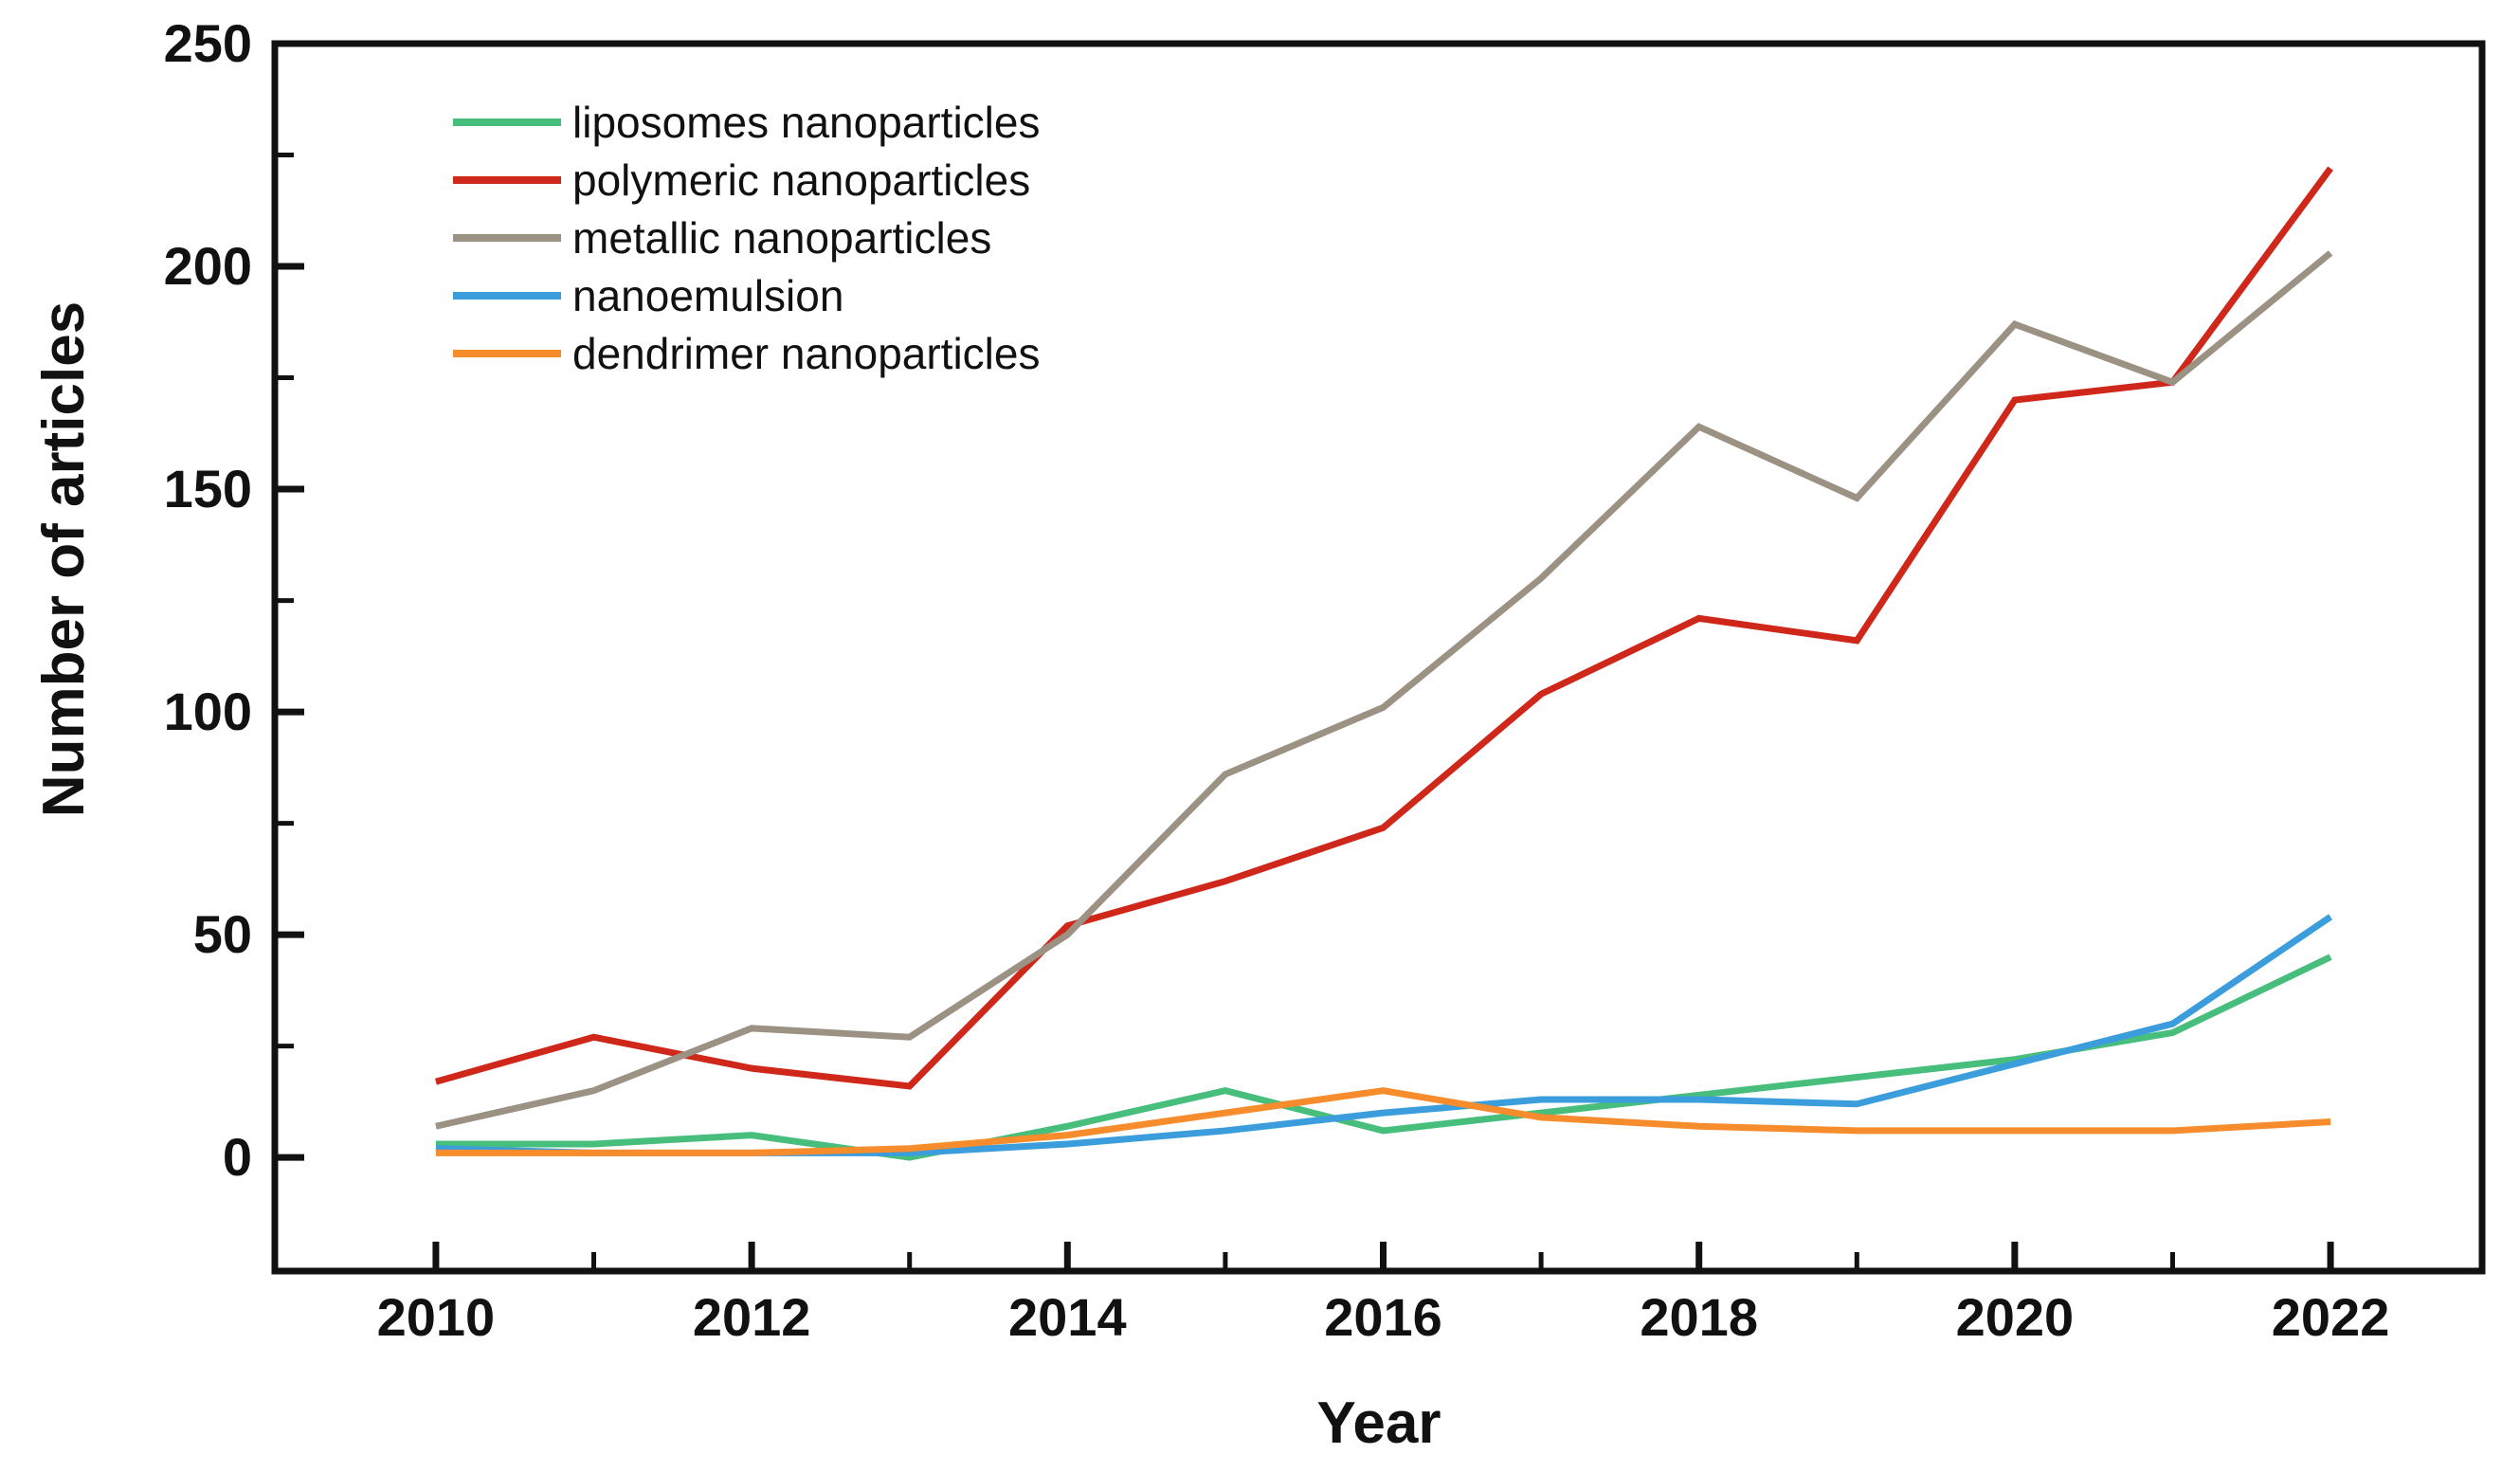  What do you see at coordinates (208, 711) in the screenshot?
I see `y-tick-label: 100` at bounding box center [208, 711].